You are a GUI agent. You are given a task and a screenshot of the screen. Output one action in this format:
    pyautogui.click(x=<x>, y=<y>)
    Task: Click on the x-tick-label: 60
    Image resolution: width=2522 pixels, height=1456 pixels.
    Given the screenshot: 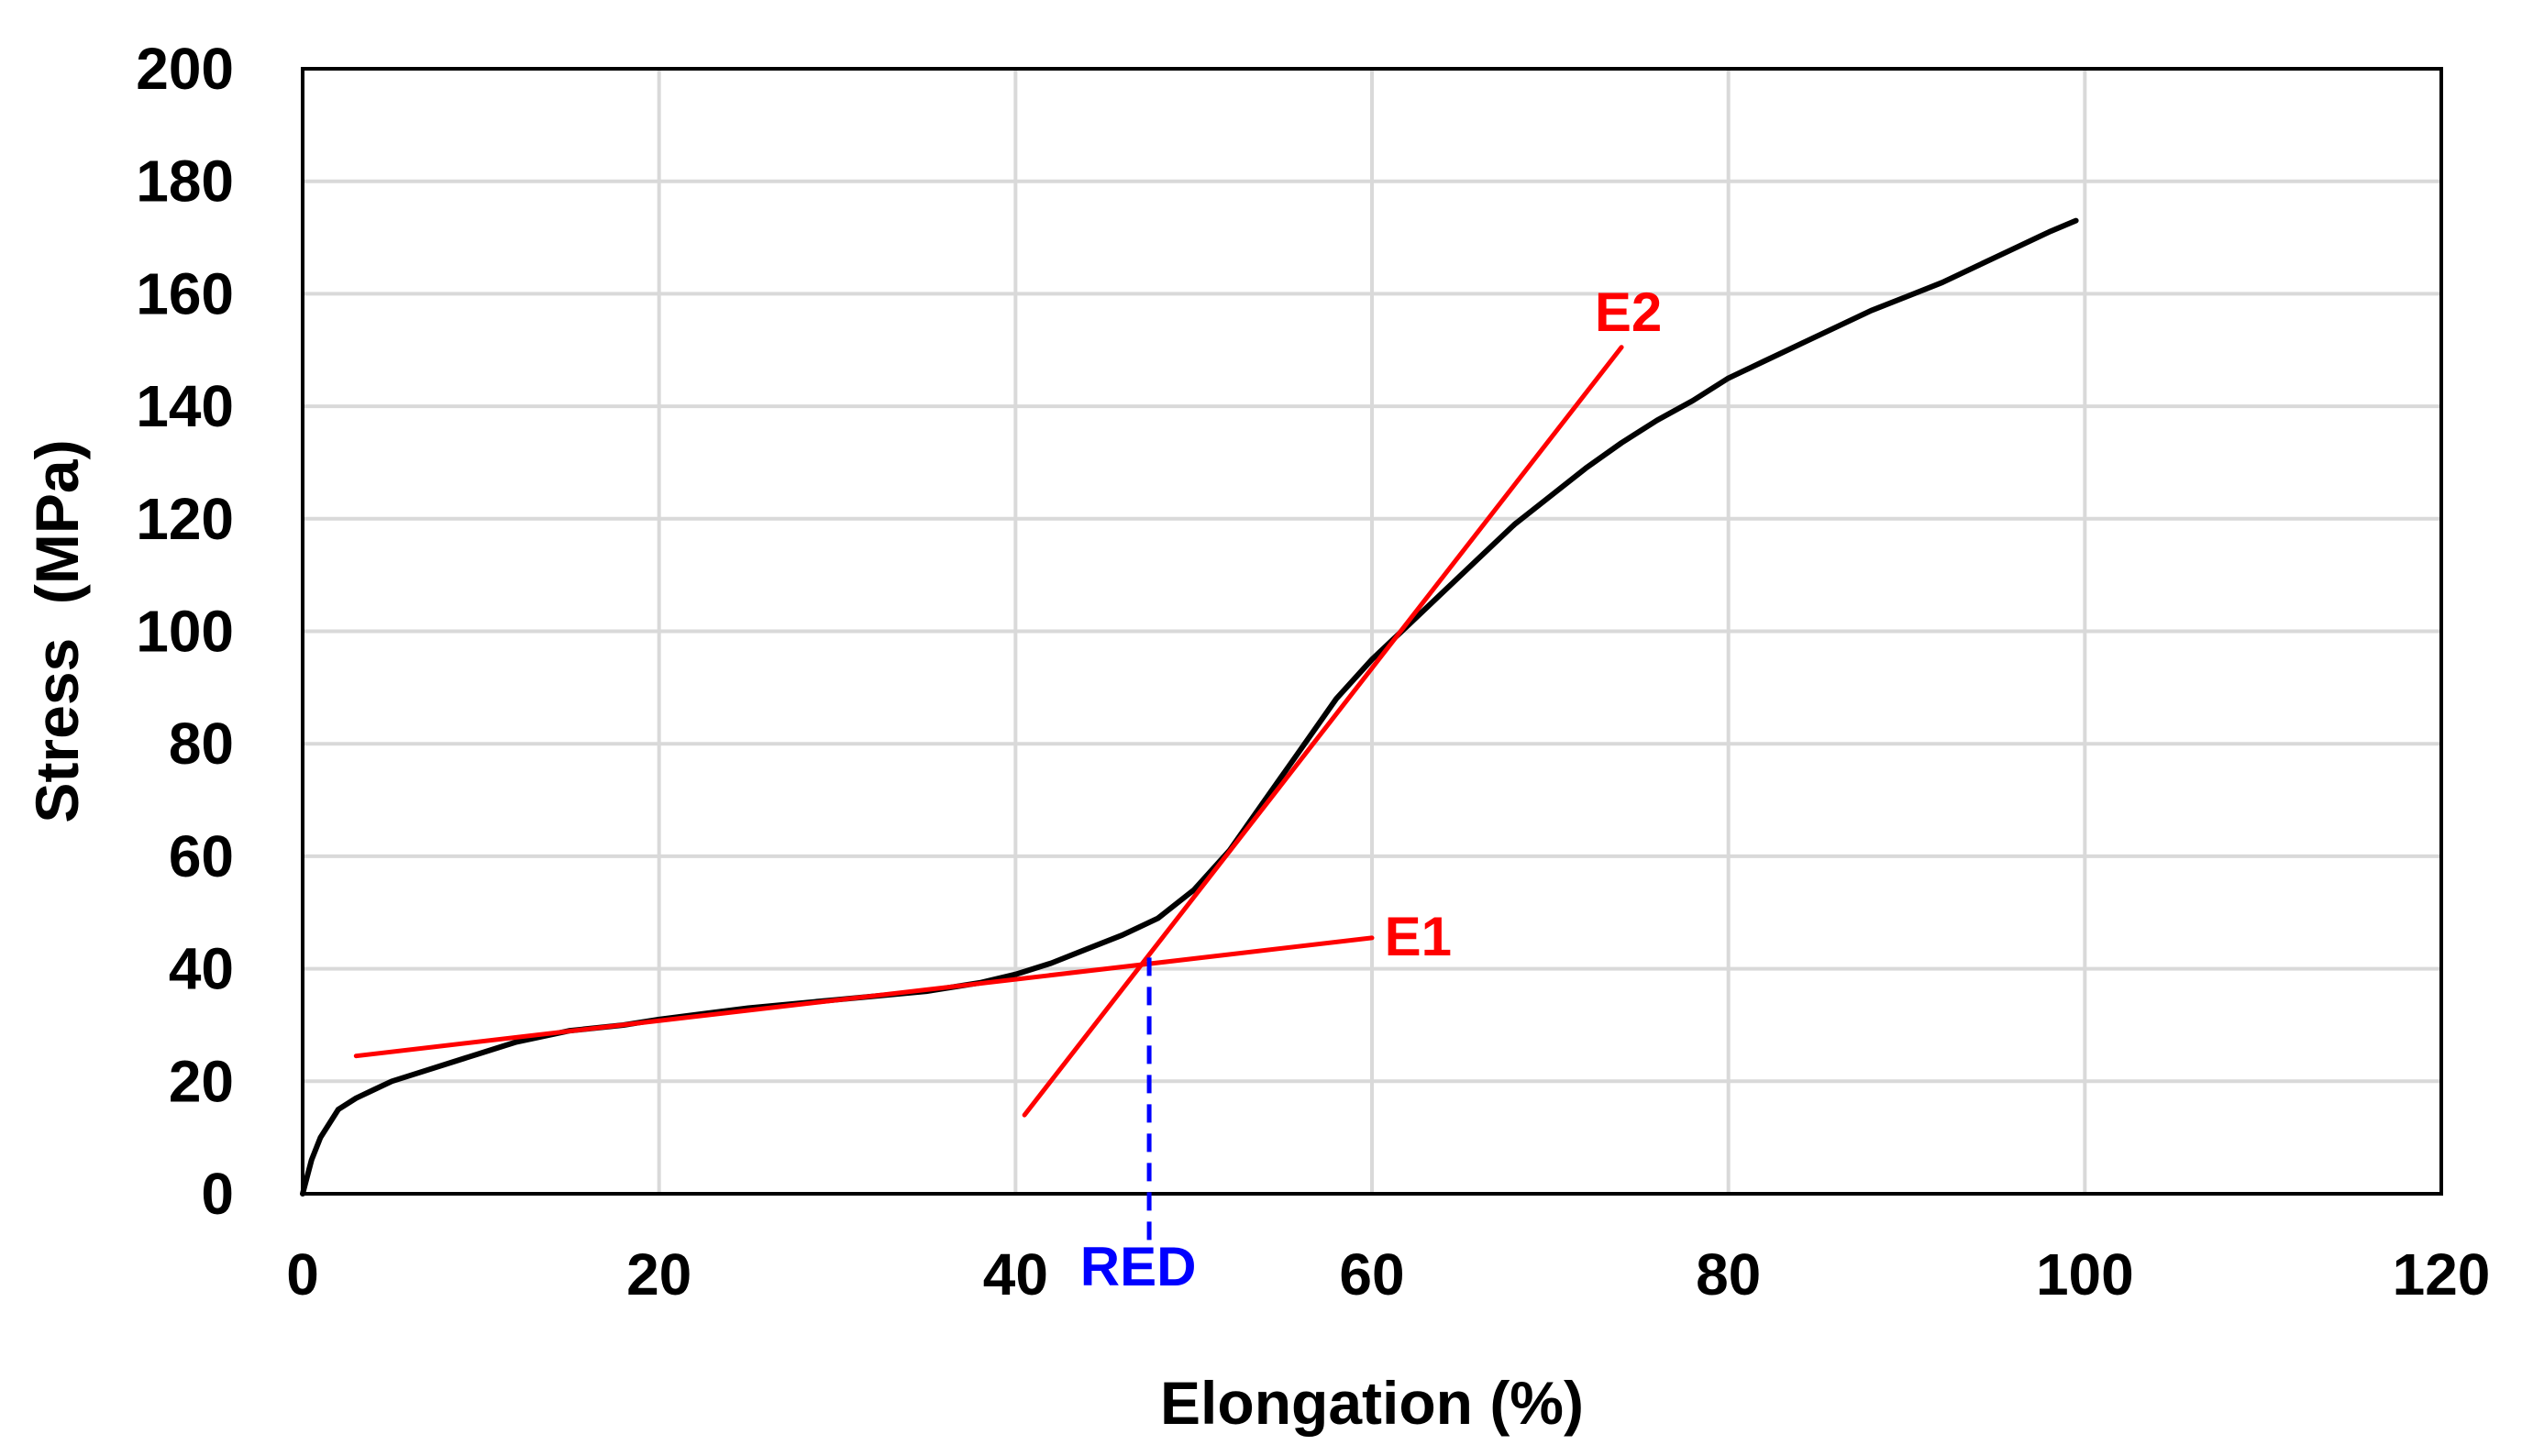 What is the action you would take?
    pyautogui.click(x=1371, y=1274)
    